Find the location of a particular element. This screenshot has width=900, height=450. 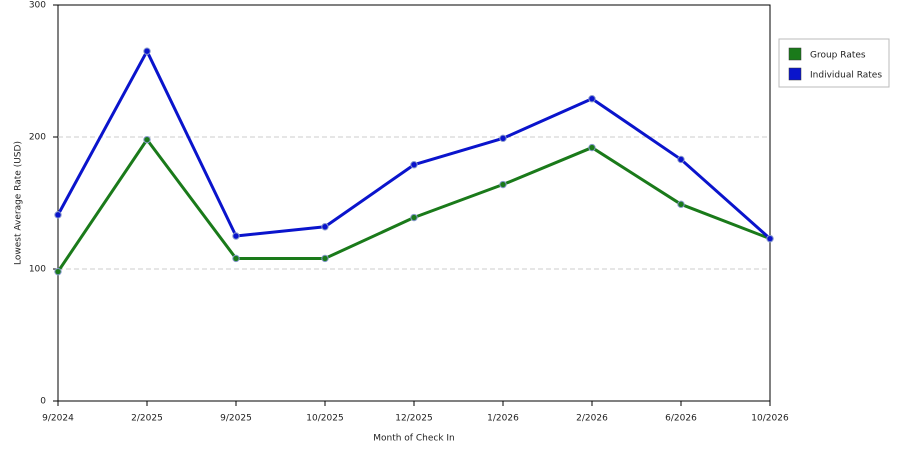

y-tick-label: 0 is located at coordinates (43, 402).